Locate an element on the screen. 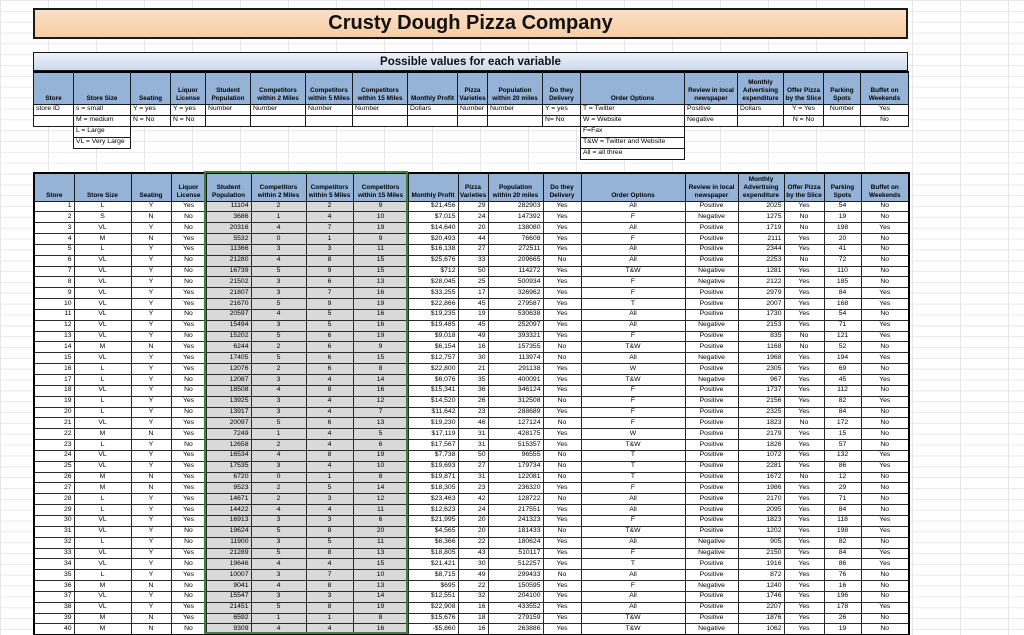 The width and height of the screenshot is (1024, 635). cell: 86 is located at coordinates (842, 466).